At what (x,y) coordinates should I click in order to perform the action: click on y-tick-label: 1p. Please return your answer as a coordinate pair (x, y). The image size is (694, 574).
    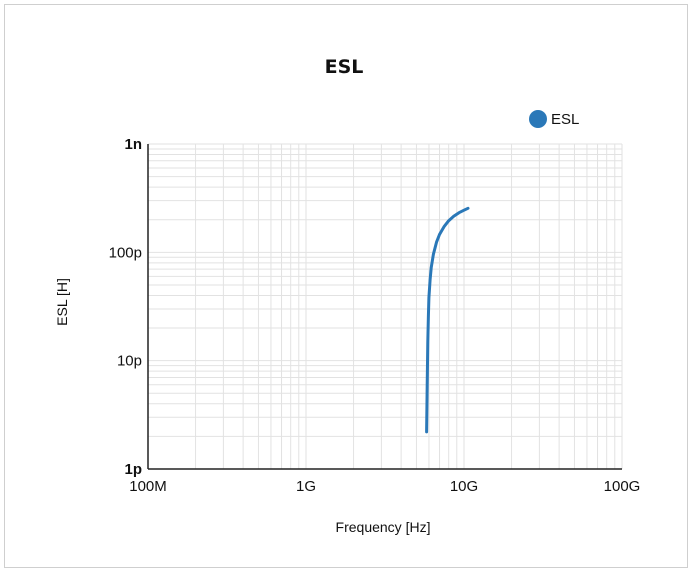
    Looking at the image, I should click on (133, 469).